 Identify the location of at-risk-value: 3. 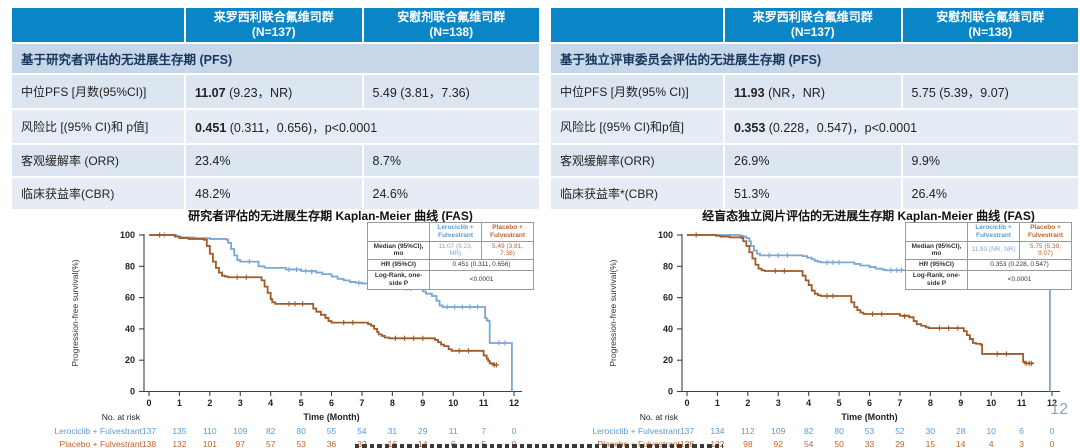
(1021, 443).